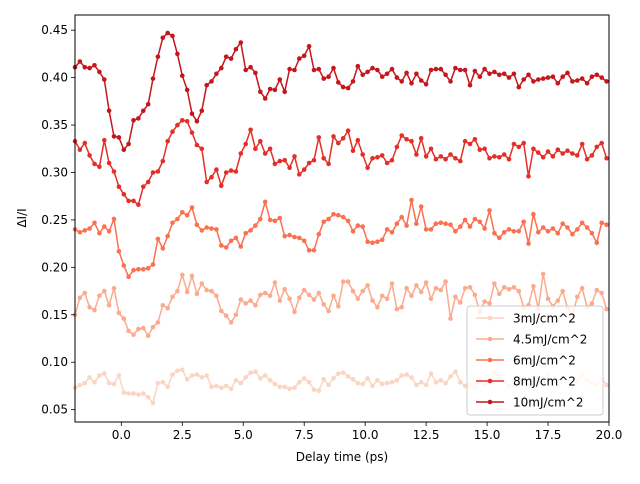 This screenshot has width=640, height=484. I want to click on x-tick-label: 10.0, so click(365, 435).